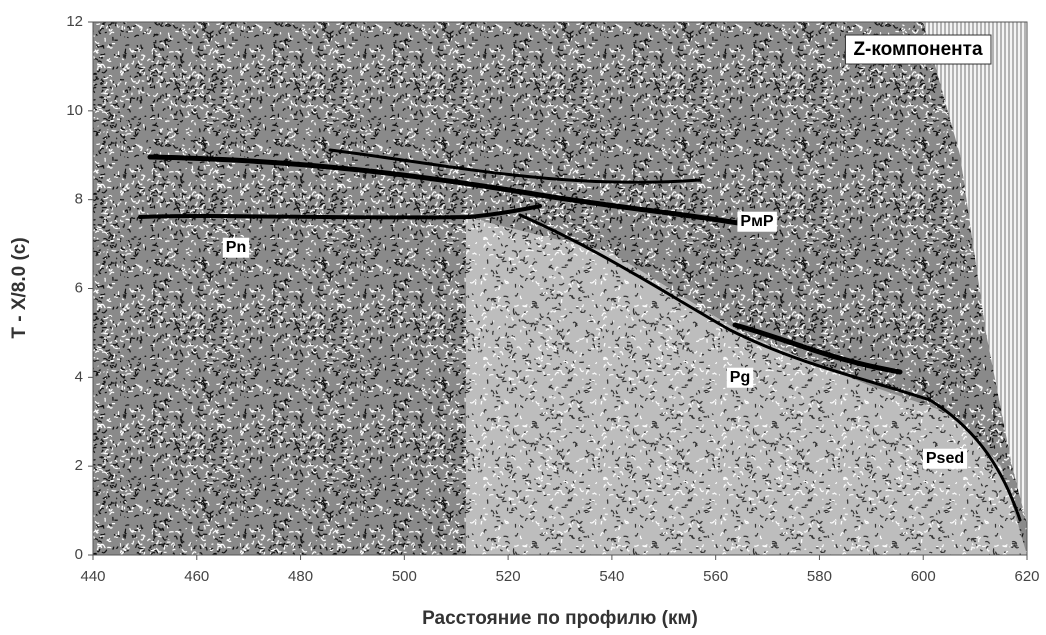 The image size is (1046, 635). Describe the element at coordinates (340, 212) in the screenshot. I see `pn-band` at that location.